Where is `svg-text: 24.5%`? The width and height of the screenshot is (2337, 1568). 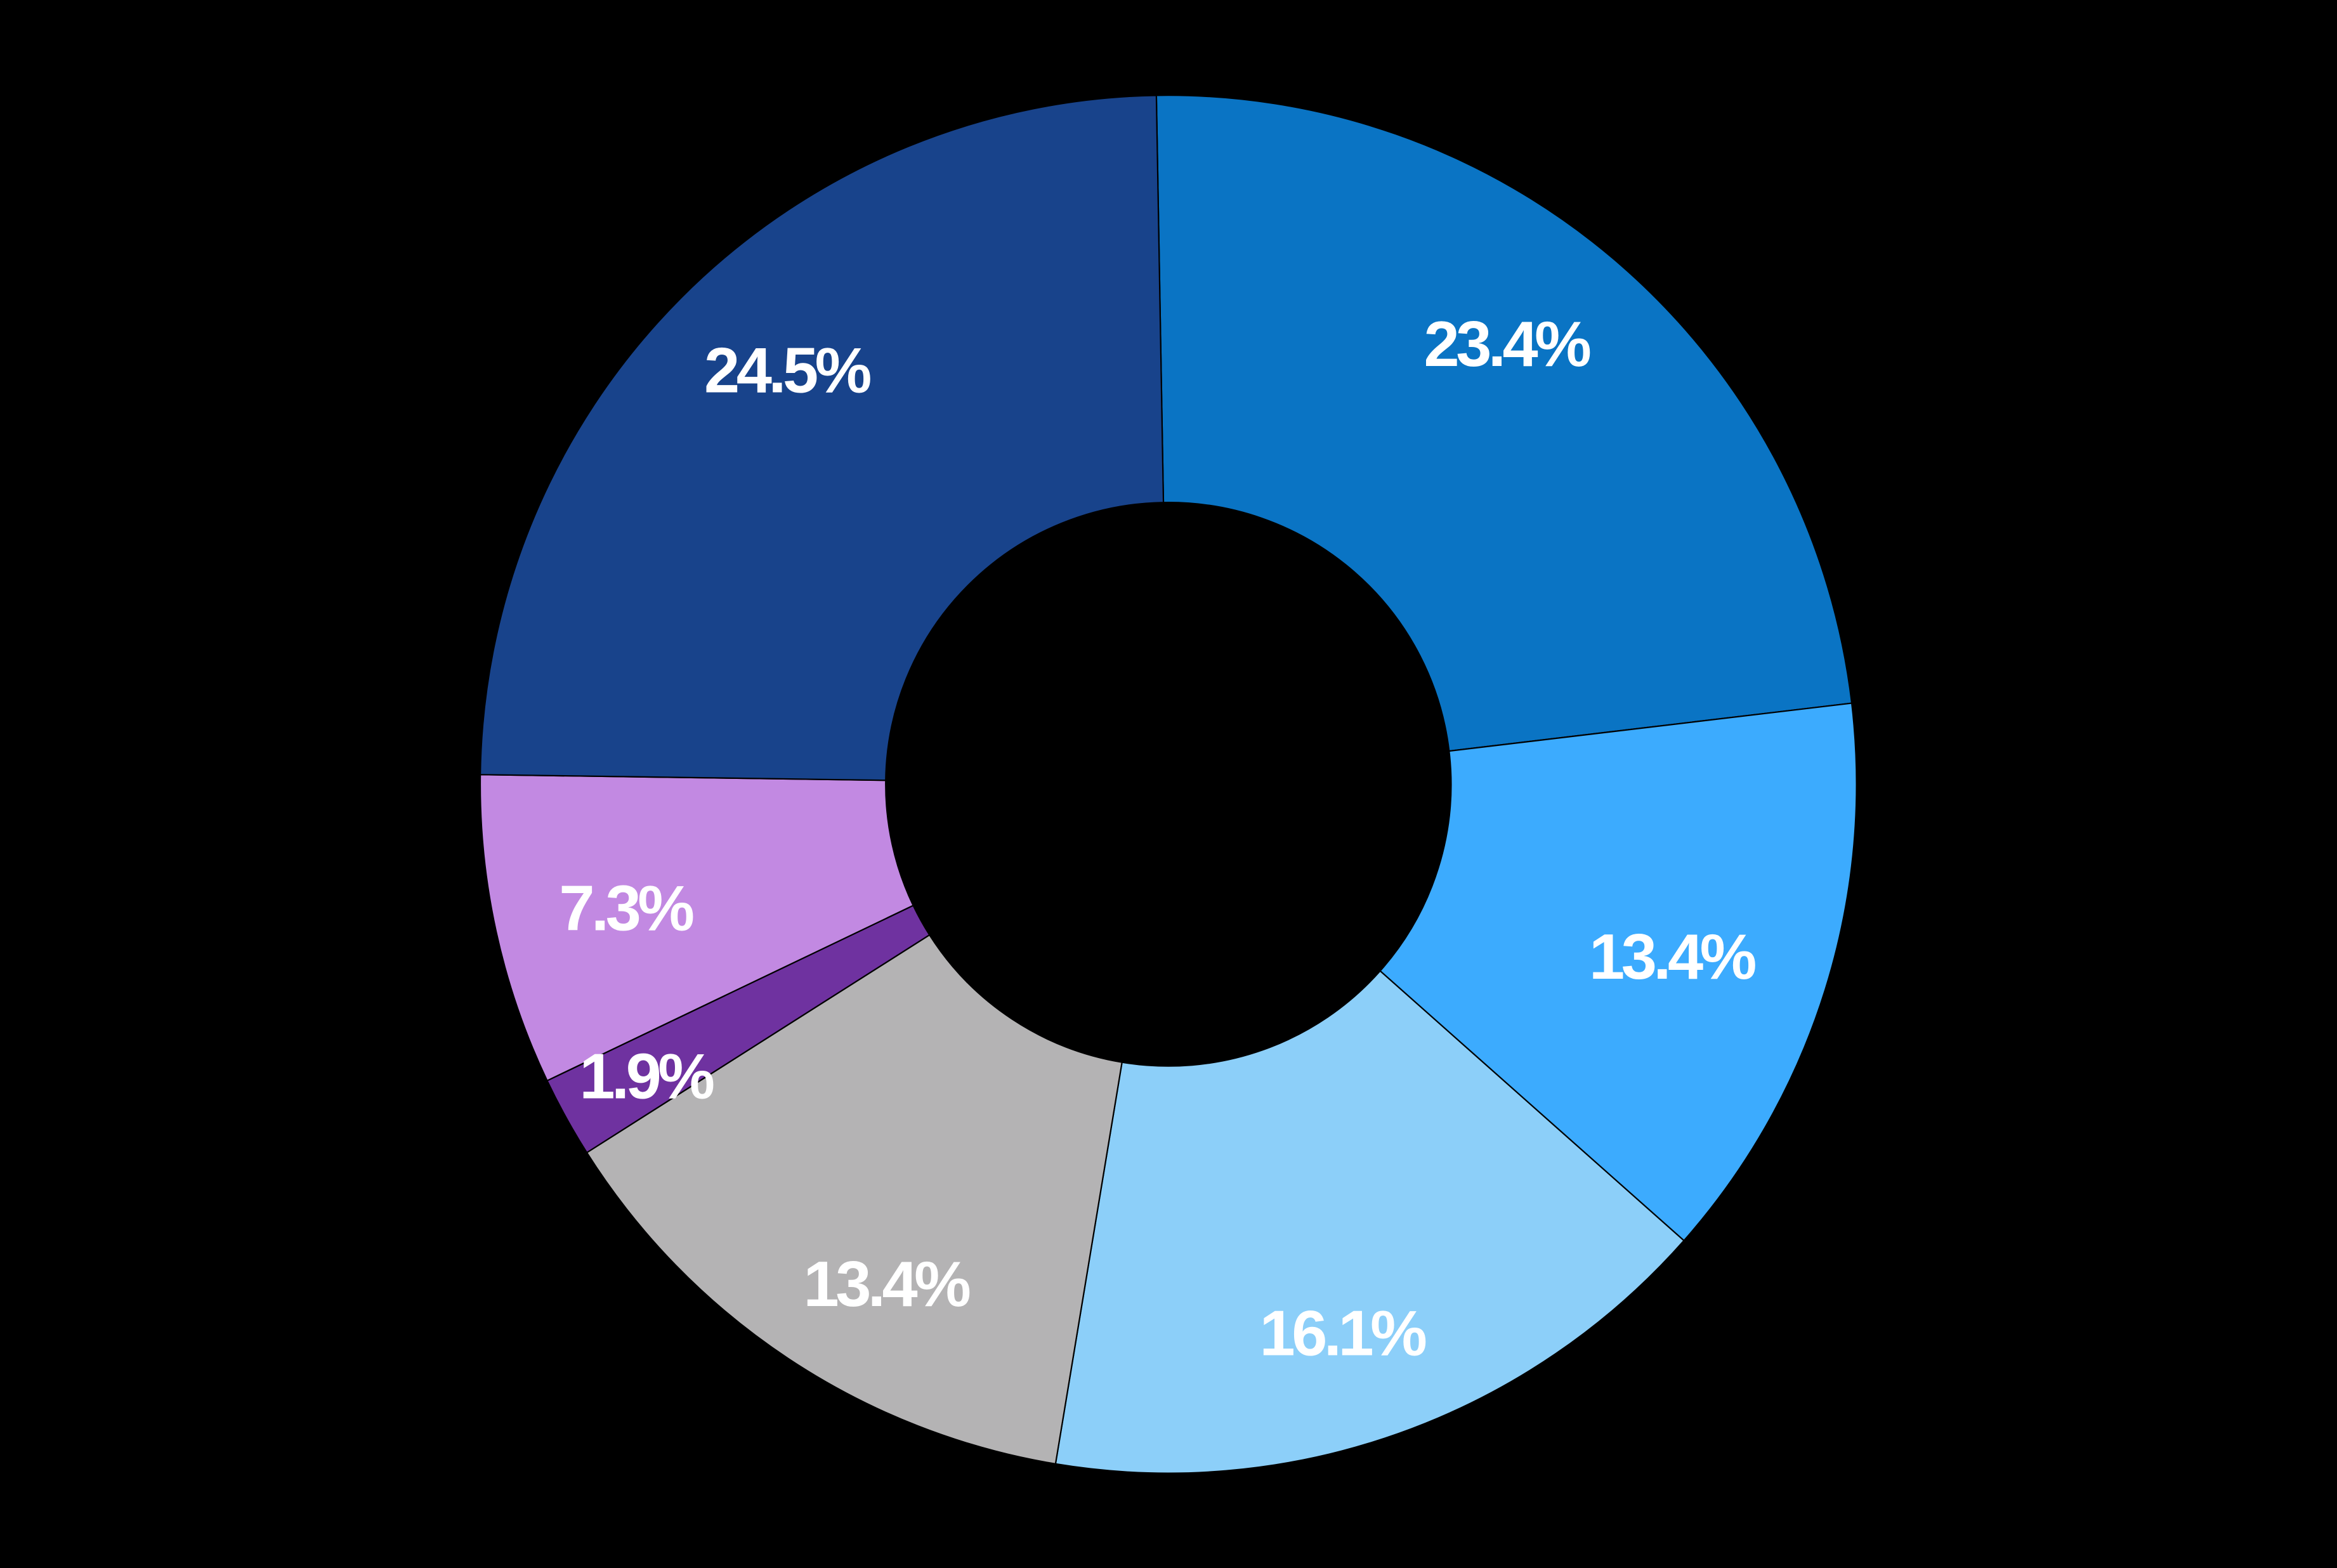 svg-text: 24.5% is located at coordinates (787, 370).